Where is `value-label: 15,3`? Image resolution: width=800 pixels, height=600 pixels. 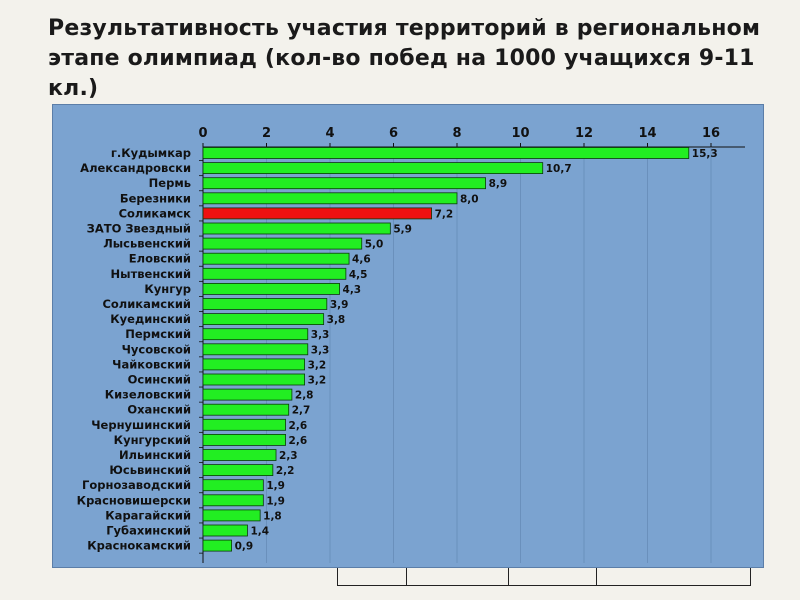
value-label: 15,3 is located at coordinates (705, 154).